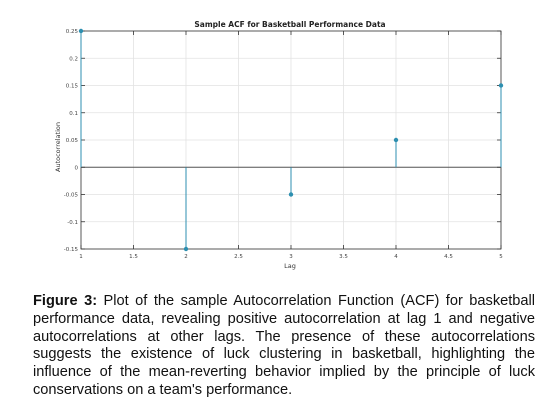 This screenshot has width=549, height=409. Describe the element at coordinates (58, 147) in the screenshot. I see `y-axis-label: Autocorrelation` at that location.